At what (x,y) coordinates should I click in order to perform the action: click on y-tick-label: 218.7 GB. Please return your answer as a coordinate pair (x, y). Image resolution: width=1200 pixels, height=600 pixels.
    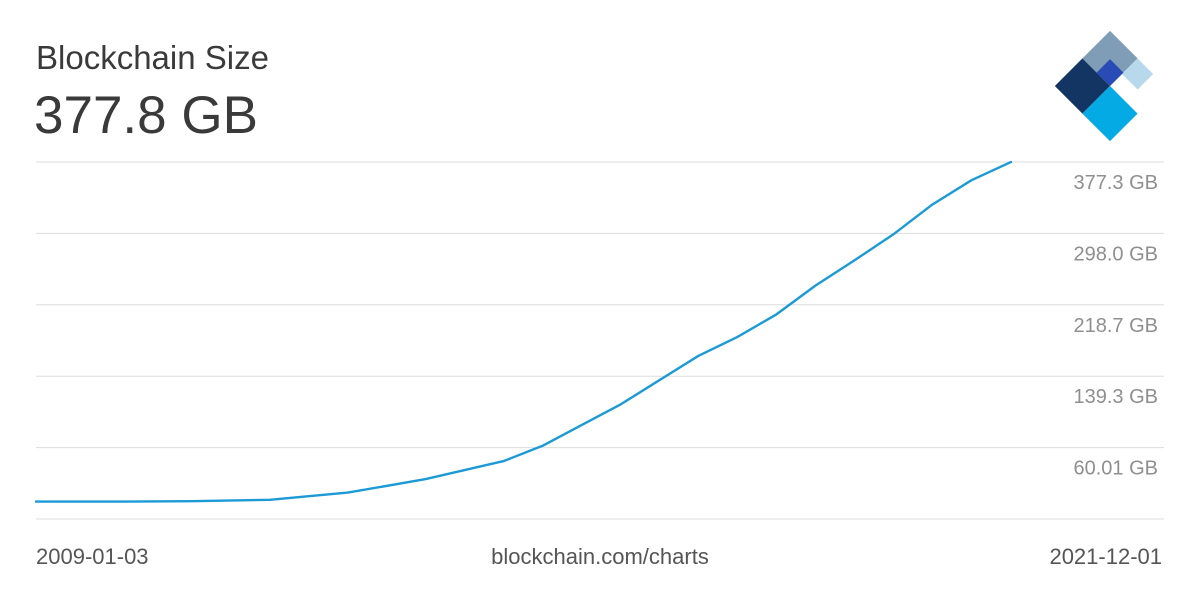
    Looking at the image, I should click on (1115, 326).